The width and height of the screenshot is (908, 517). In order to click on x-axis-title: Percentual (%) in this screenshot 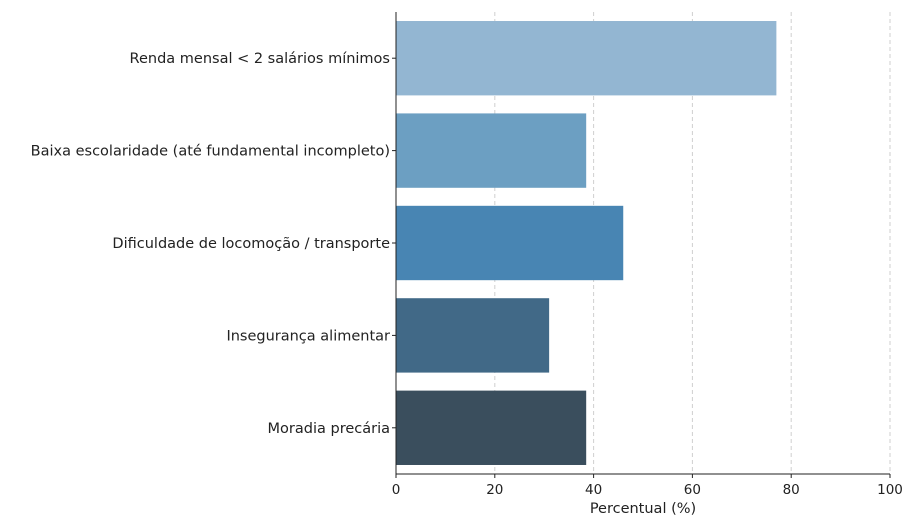, I will do `click(643, 509)`.